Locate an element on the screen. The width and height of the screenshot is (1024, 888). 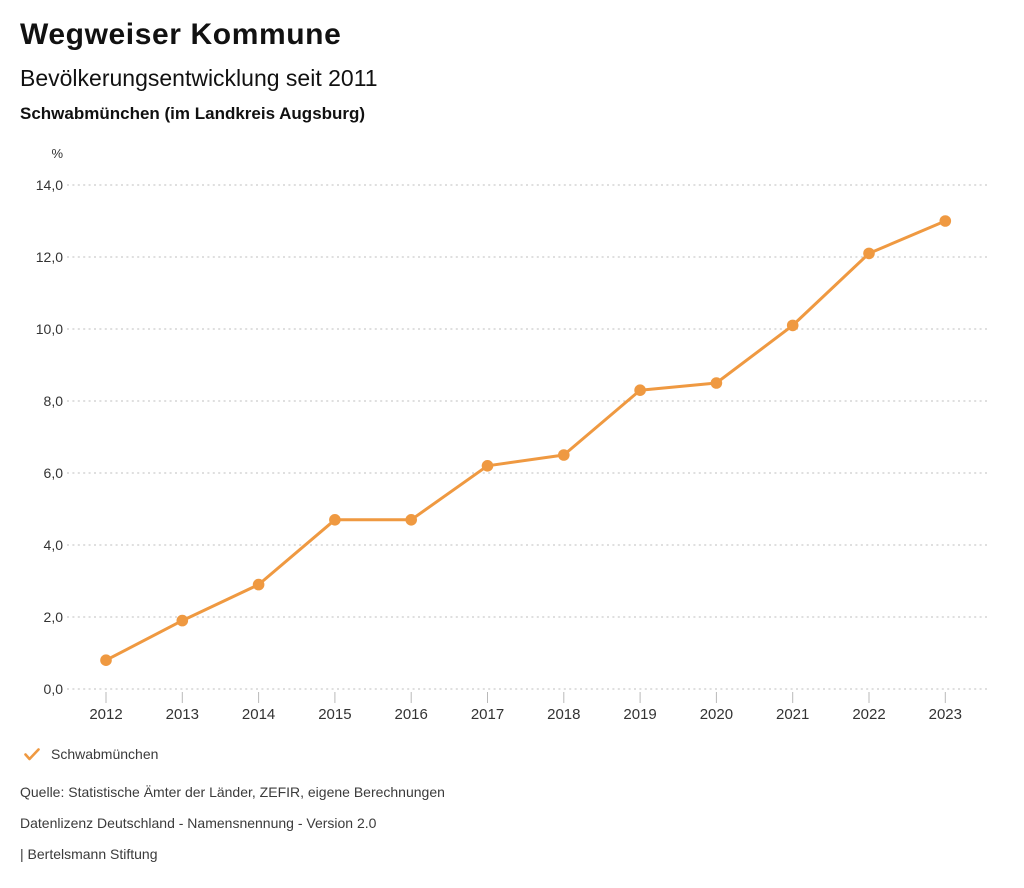
y-axis-tick-label: 2,0 is located at coordinates (54, 617).